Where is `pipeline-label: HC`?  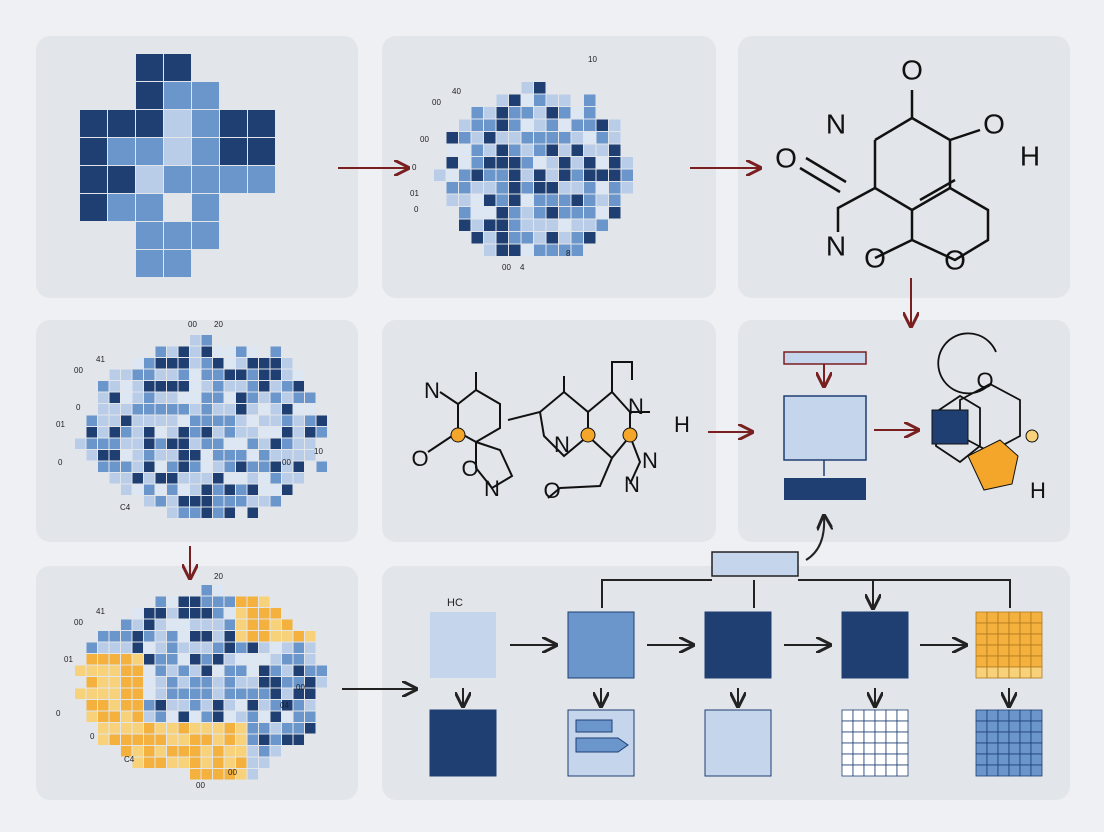
pipeline-label: HC is located at coordinates (455, 603).